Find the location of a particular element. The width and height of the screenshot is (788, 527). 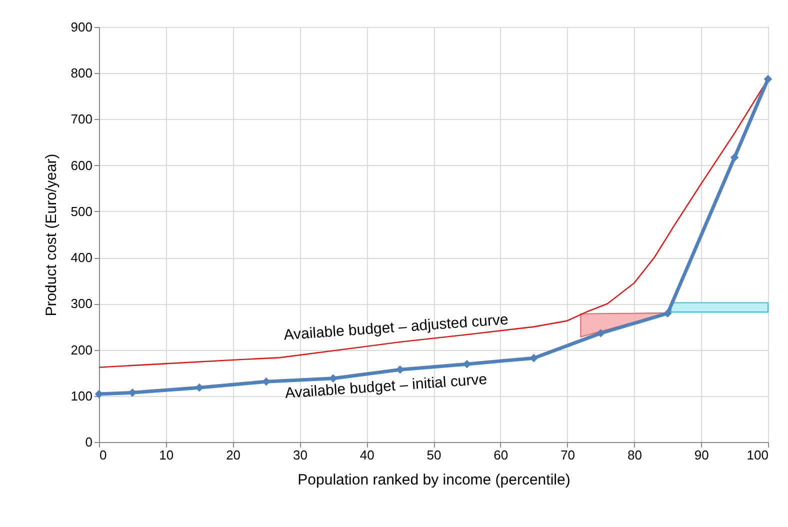

annotation: Available budget – initial curve is located at coordinates (386, 386).